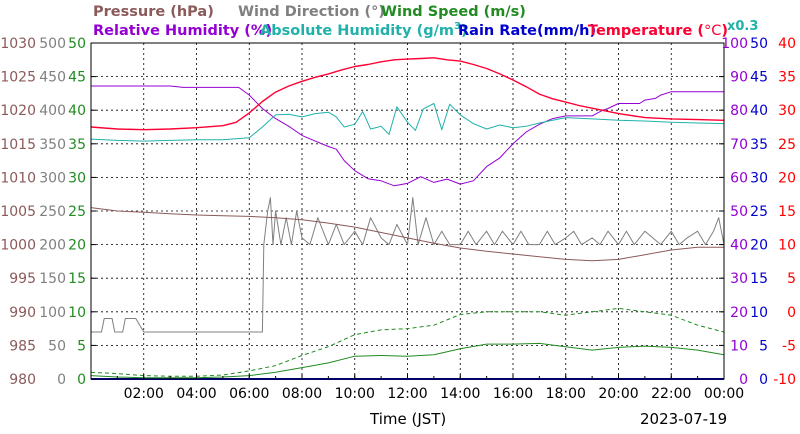  I want to click on y-tick-label-wind-direction: 350, so click(52, 145).